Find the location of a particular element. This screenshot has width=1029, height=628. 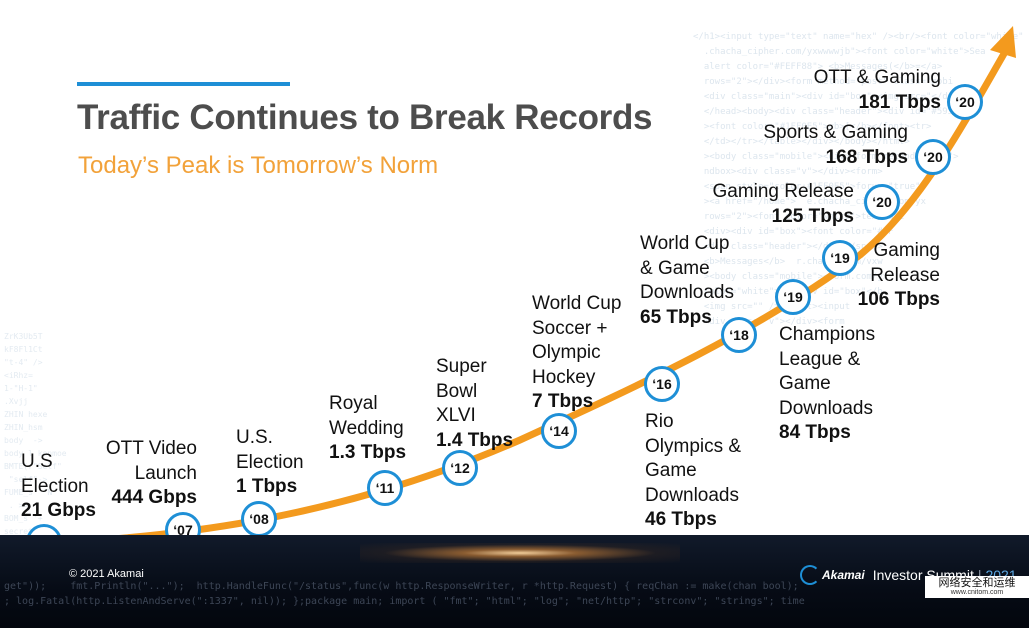

event-gaming-release-2020: Gaming Release 125 Tbps is located at coordinates (772, 204).